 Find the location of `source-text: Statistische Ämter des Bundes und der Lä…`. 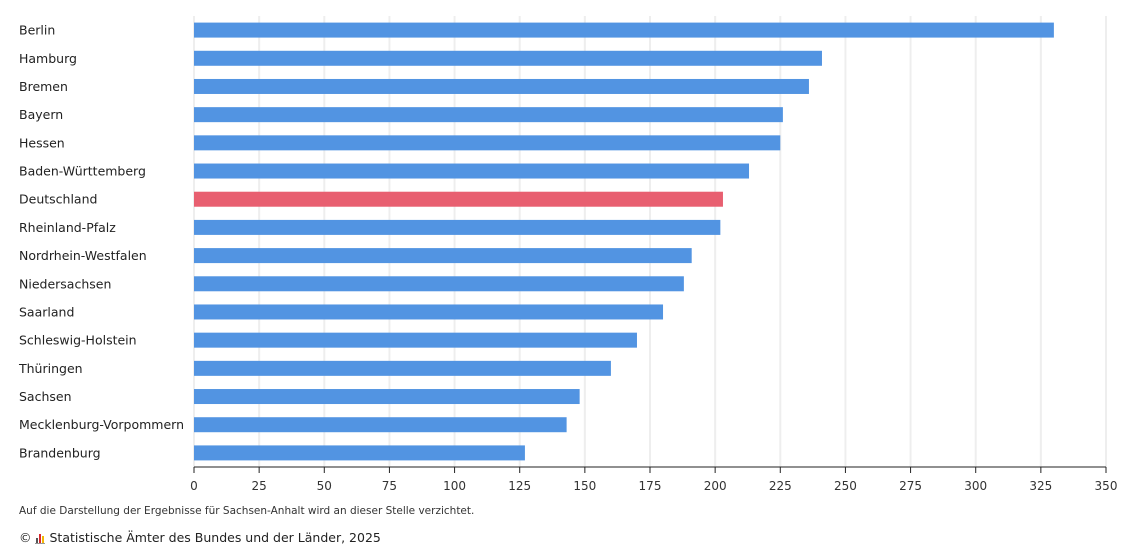

source-text: Statistische Ämter des Bundes und der Lä… is located at coordinates (215, 537).